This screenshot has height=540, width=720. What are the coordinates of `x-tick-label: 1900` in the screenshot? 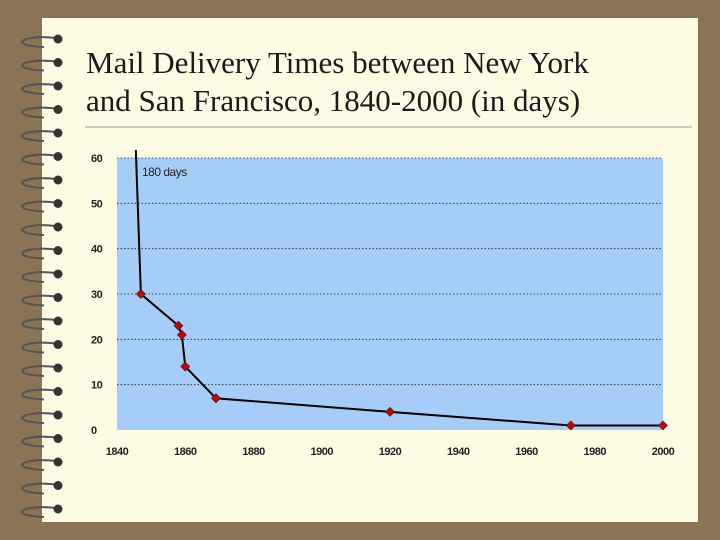 It's located at (322, 452).